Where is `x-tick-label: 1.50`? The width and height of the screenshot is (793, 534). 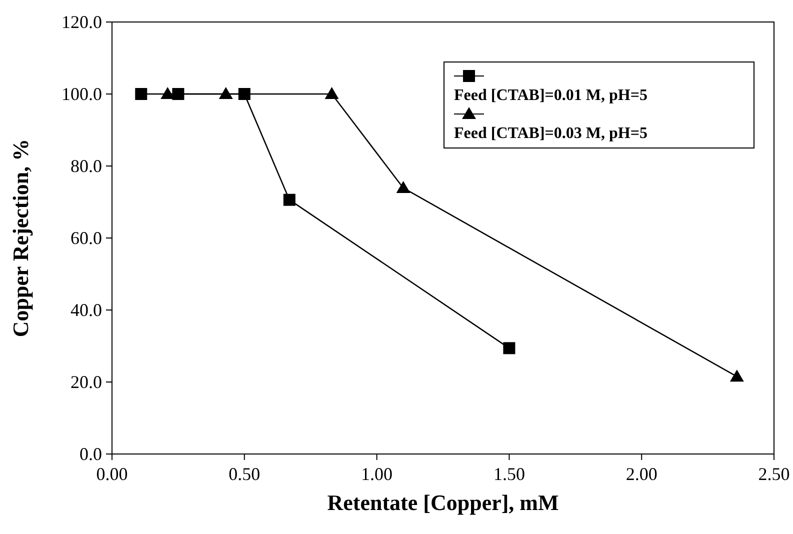
x-tick-label: 1.50 is located at coordinates (509, 474).